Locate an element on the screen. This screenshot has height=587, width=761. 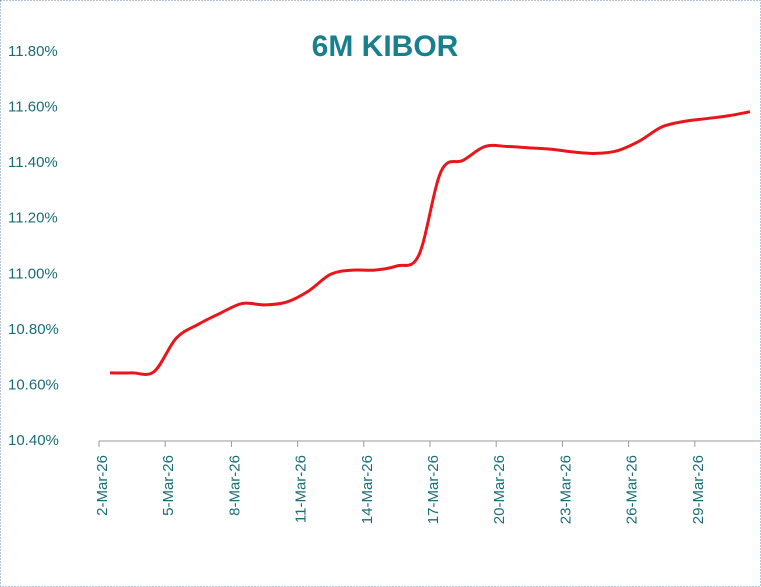
x-tick-label: 2-Mar-26 is located at coordinates (102, 485).